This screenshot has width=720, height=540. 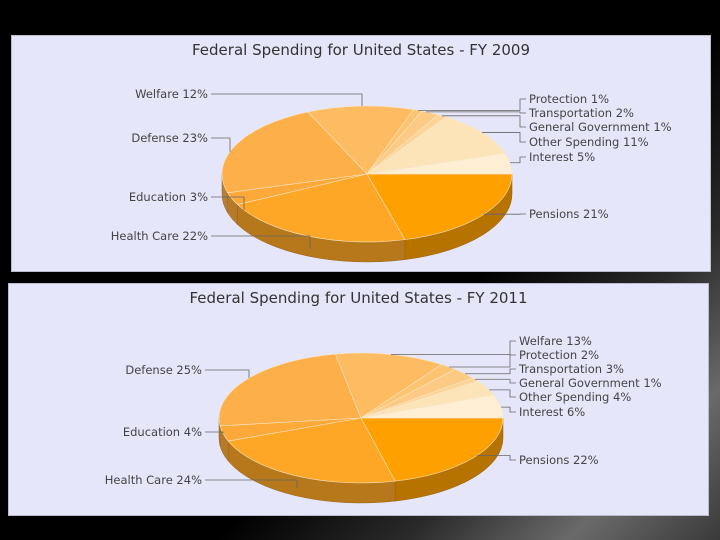 What do you see at coordinates (581, 113) in the screenshot?
I see `pie-label-transportation: Transportation 2%` at bounding box center [581, 113].